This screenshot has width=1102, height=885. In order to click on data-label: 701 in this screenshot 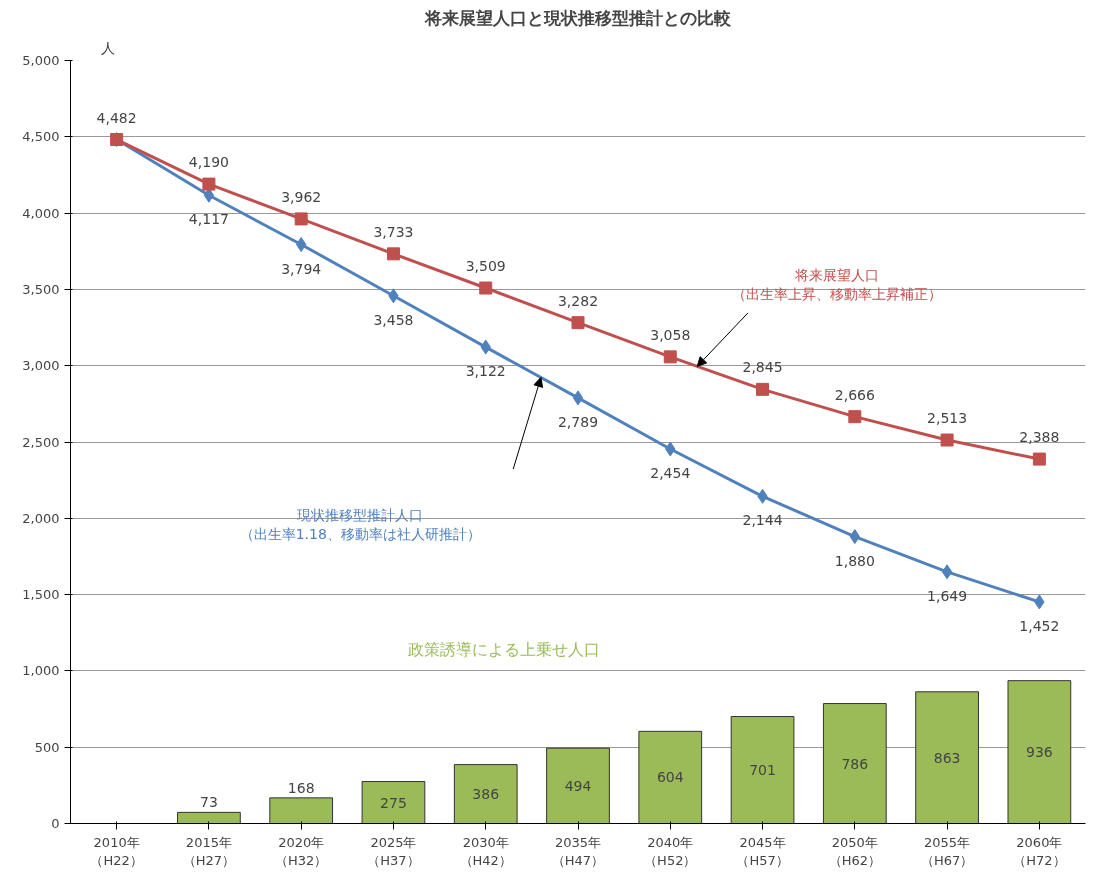, I will do `click(762, 770)`.